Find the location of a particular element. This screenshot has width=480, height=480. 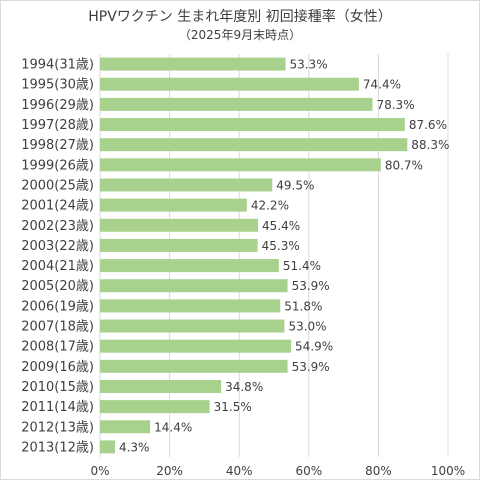

category-label: 1994(31歳) is located at coordinates (57, 65).